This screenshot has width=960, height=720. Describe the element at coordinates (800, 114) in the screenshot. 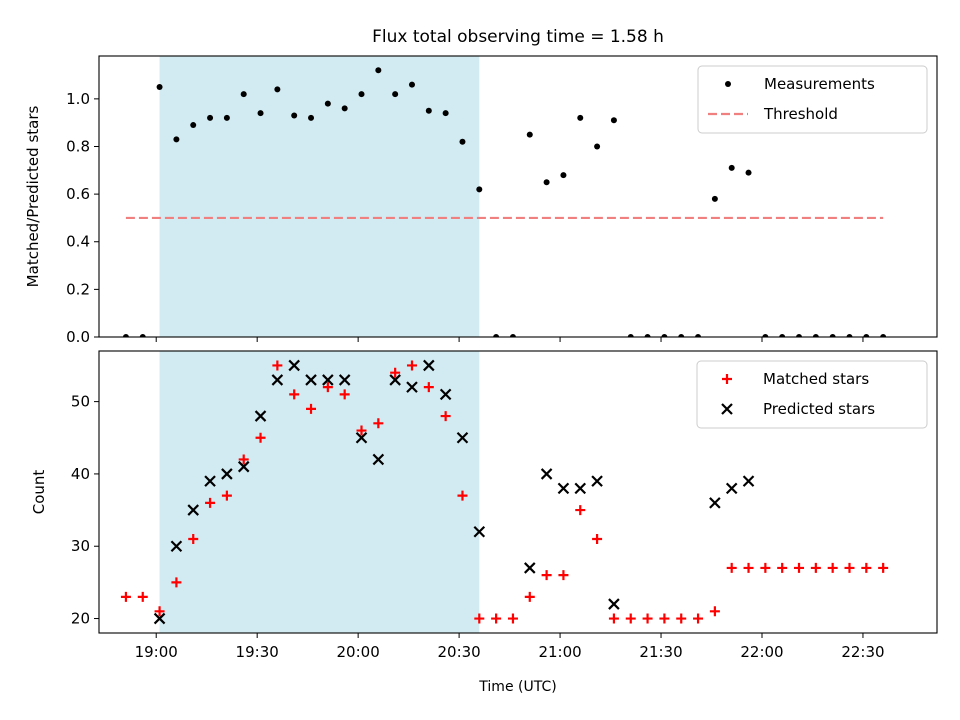

I see `legend-label: Threshold` at that location.